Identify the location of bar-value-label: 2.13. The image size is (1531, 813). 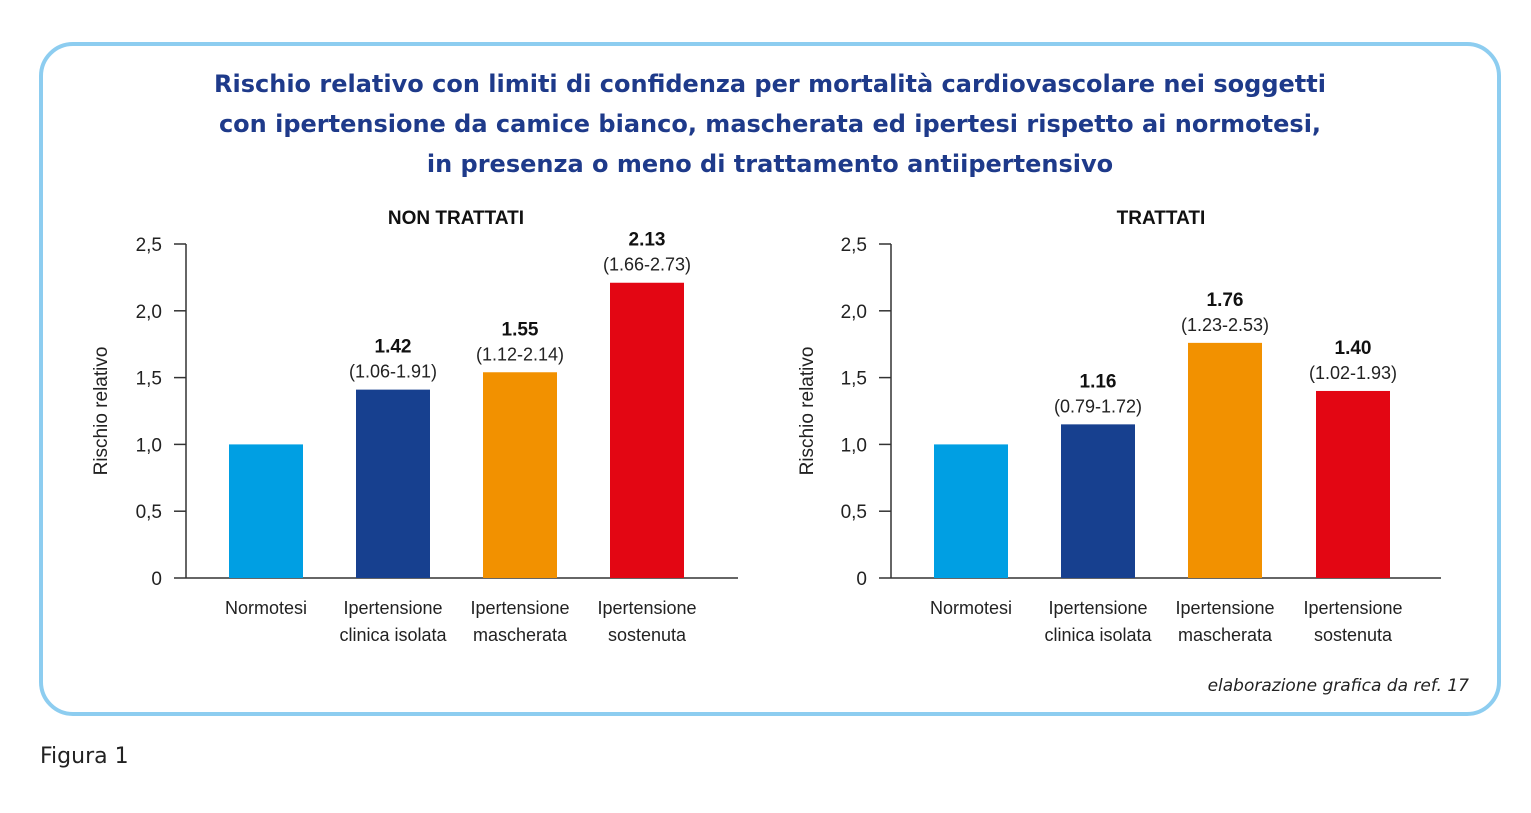
(647, 240).